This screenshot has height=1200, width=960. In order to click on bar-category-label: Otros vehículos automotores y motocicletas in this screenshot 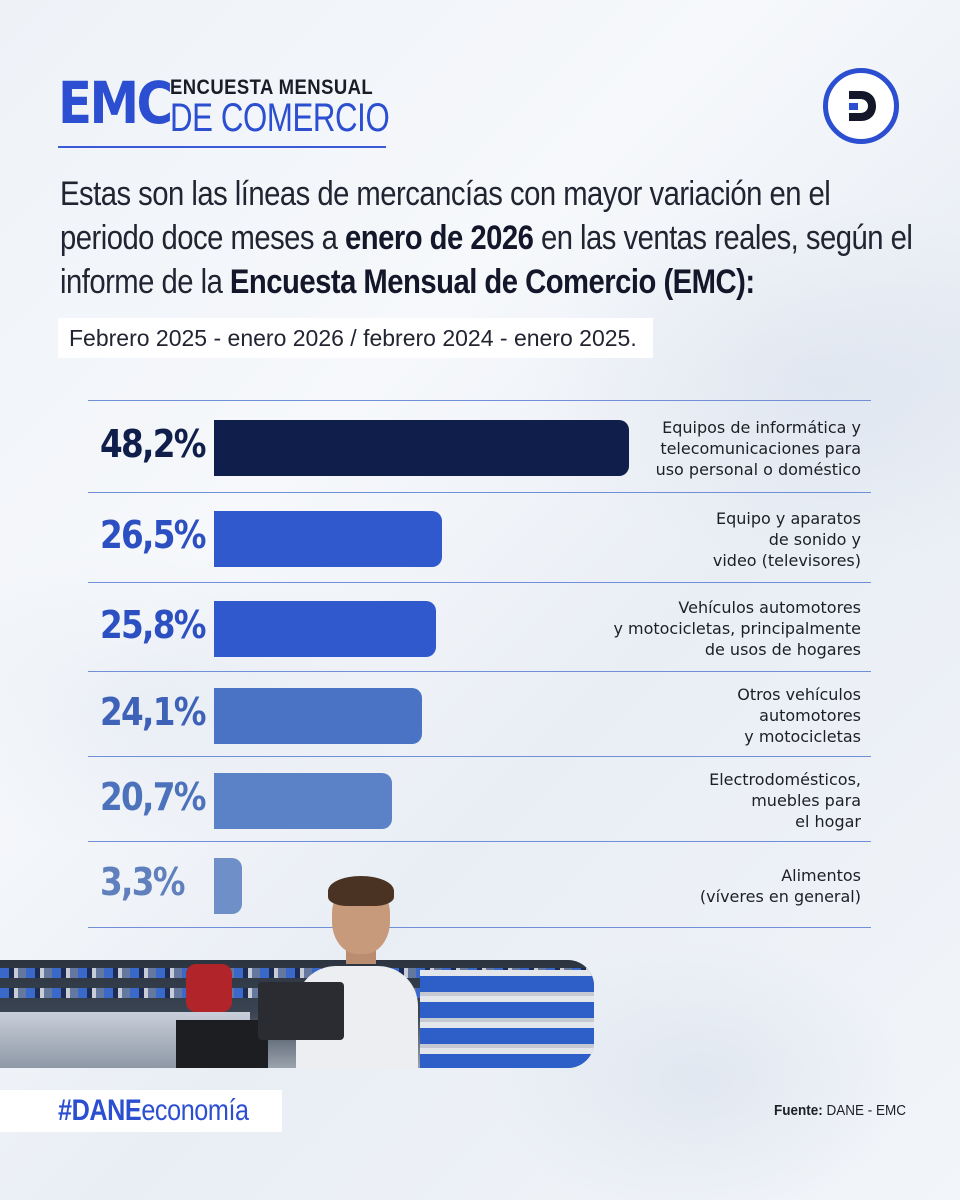, I will do `click(711, 715)`.